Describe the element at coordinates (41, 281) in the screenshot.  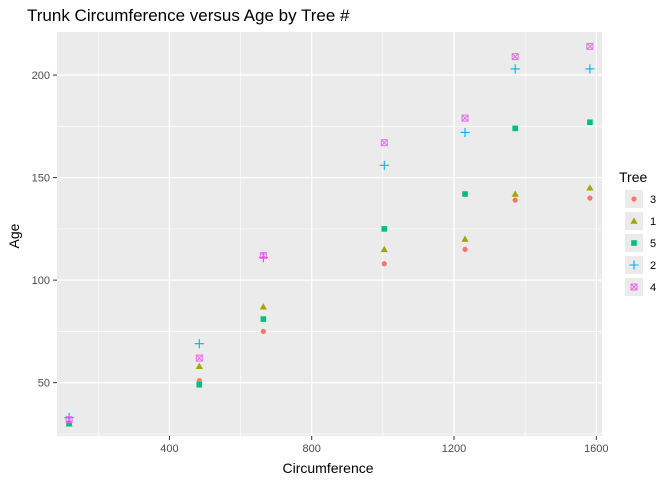
I see `y-tick-label: 100` at that location.